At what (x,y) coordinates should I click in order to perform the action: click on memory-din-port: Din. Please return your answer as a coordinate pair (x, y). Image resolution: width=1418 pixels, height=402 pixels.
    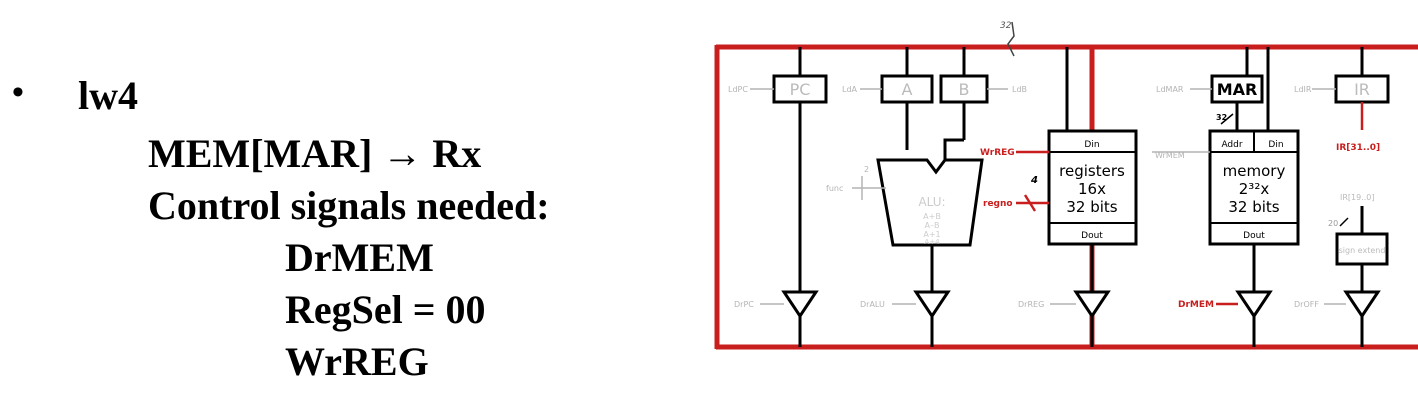
    Looking at the image, I should click on (1275, 145).